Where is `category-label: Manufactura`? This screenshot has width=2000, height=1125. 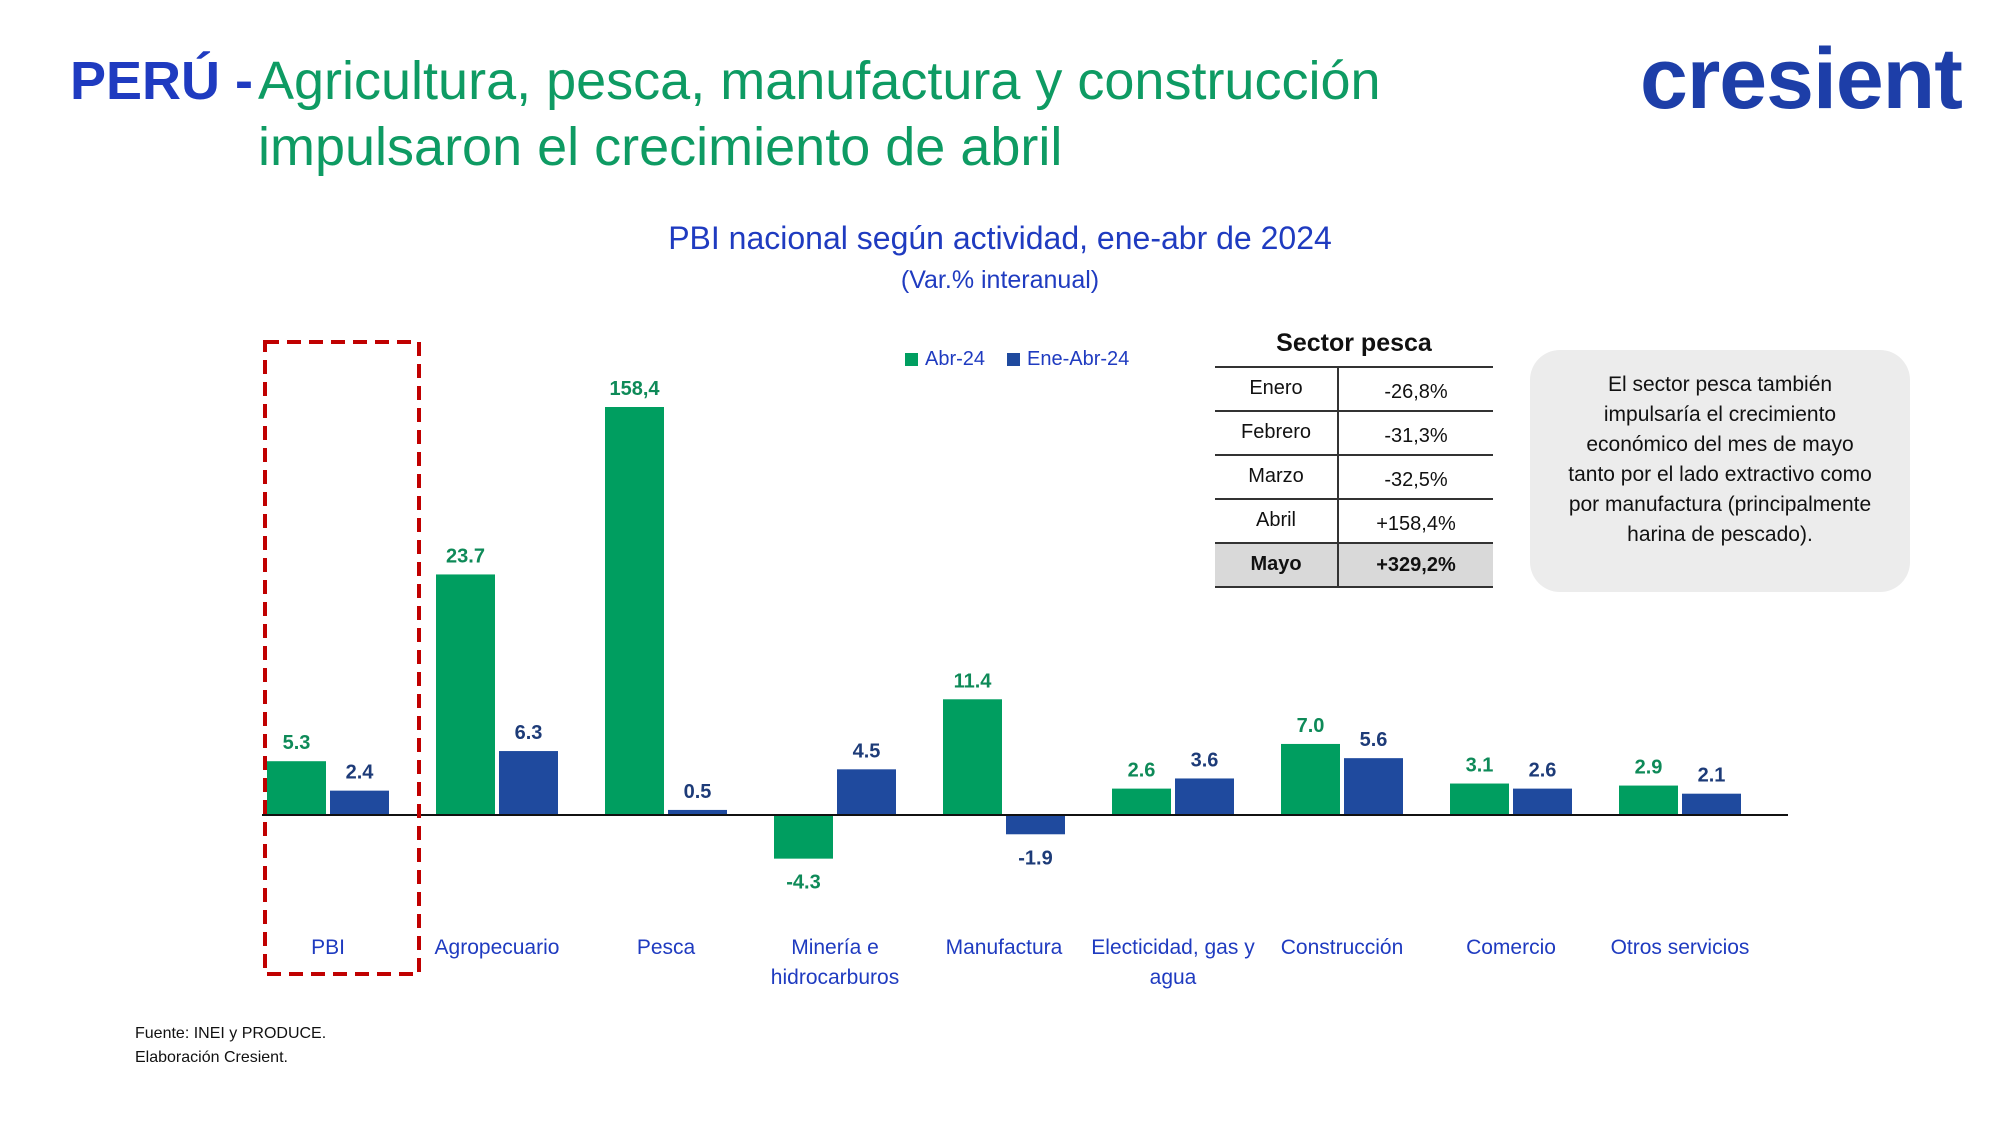
category-label: Manufactura is located at coordinates (1004, 947).